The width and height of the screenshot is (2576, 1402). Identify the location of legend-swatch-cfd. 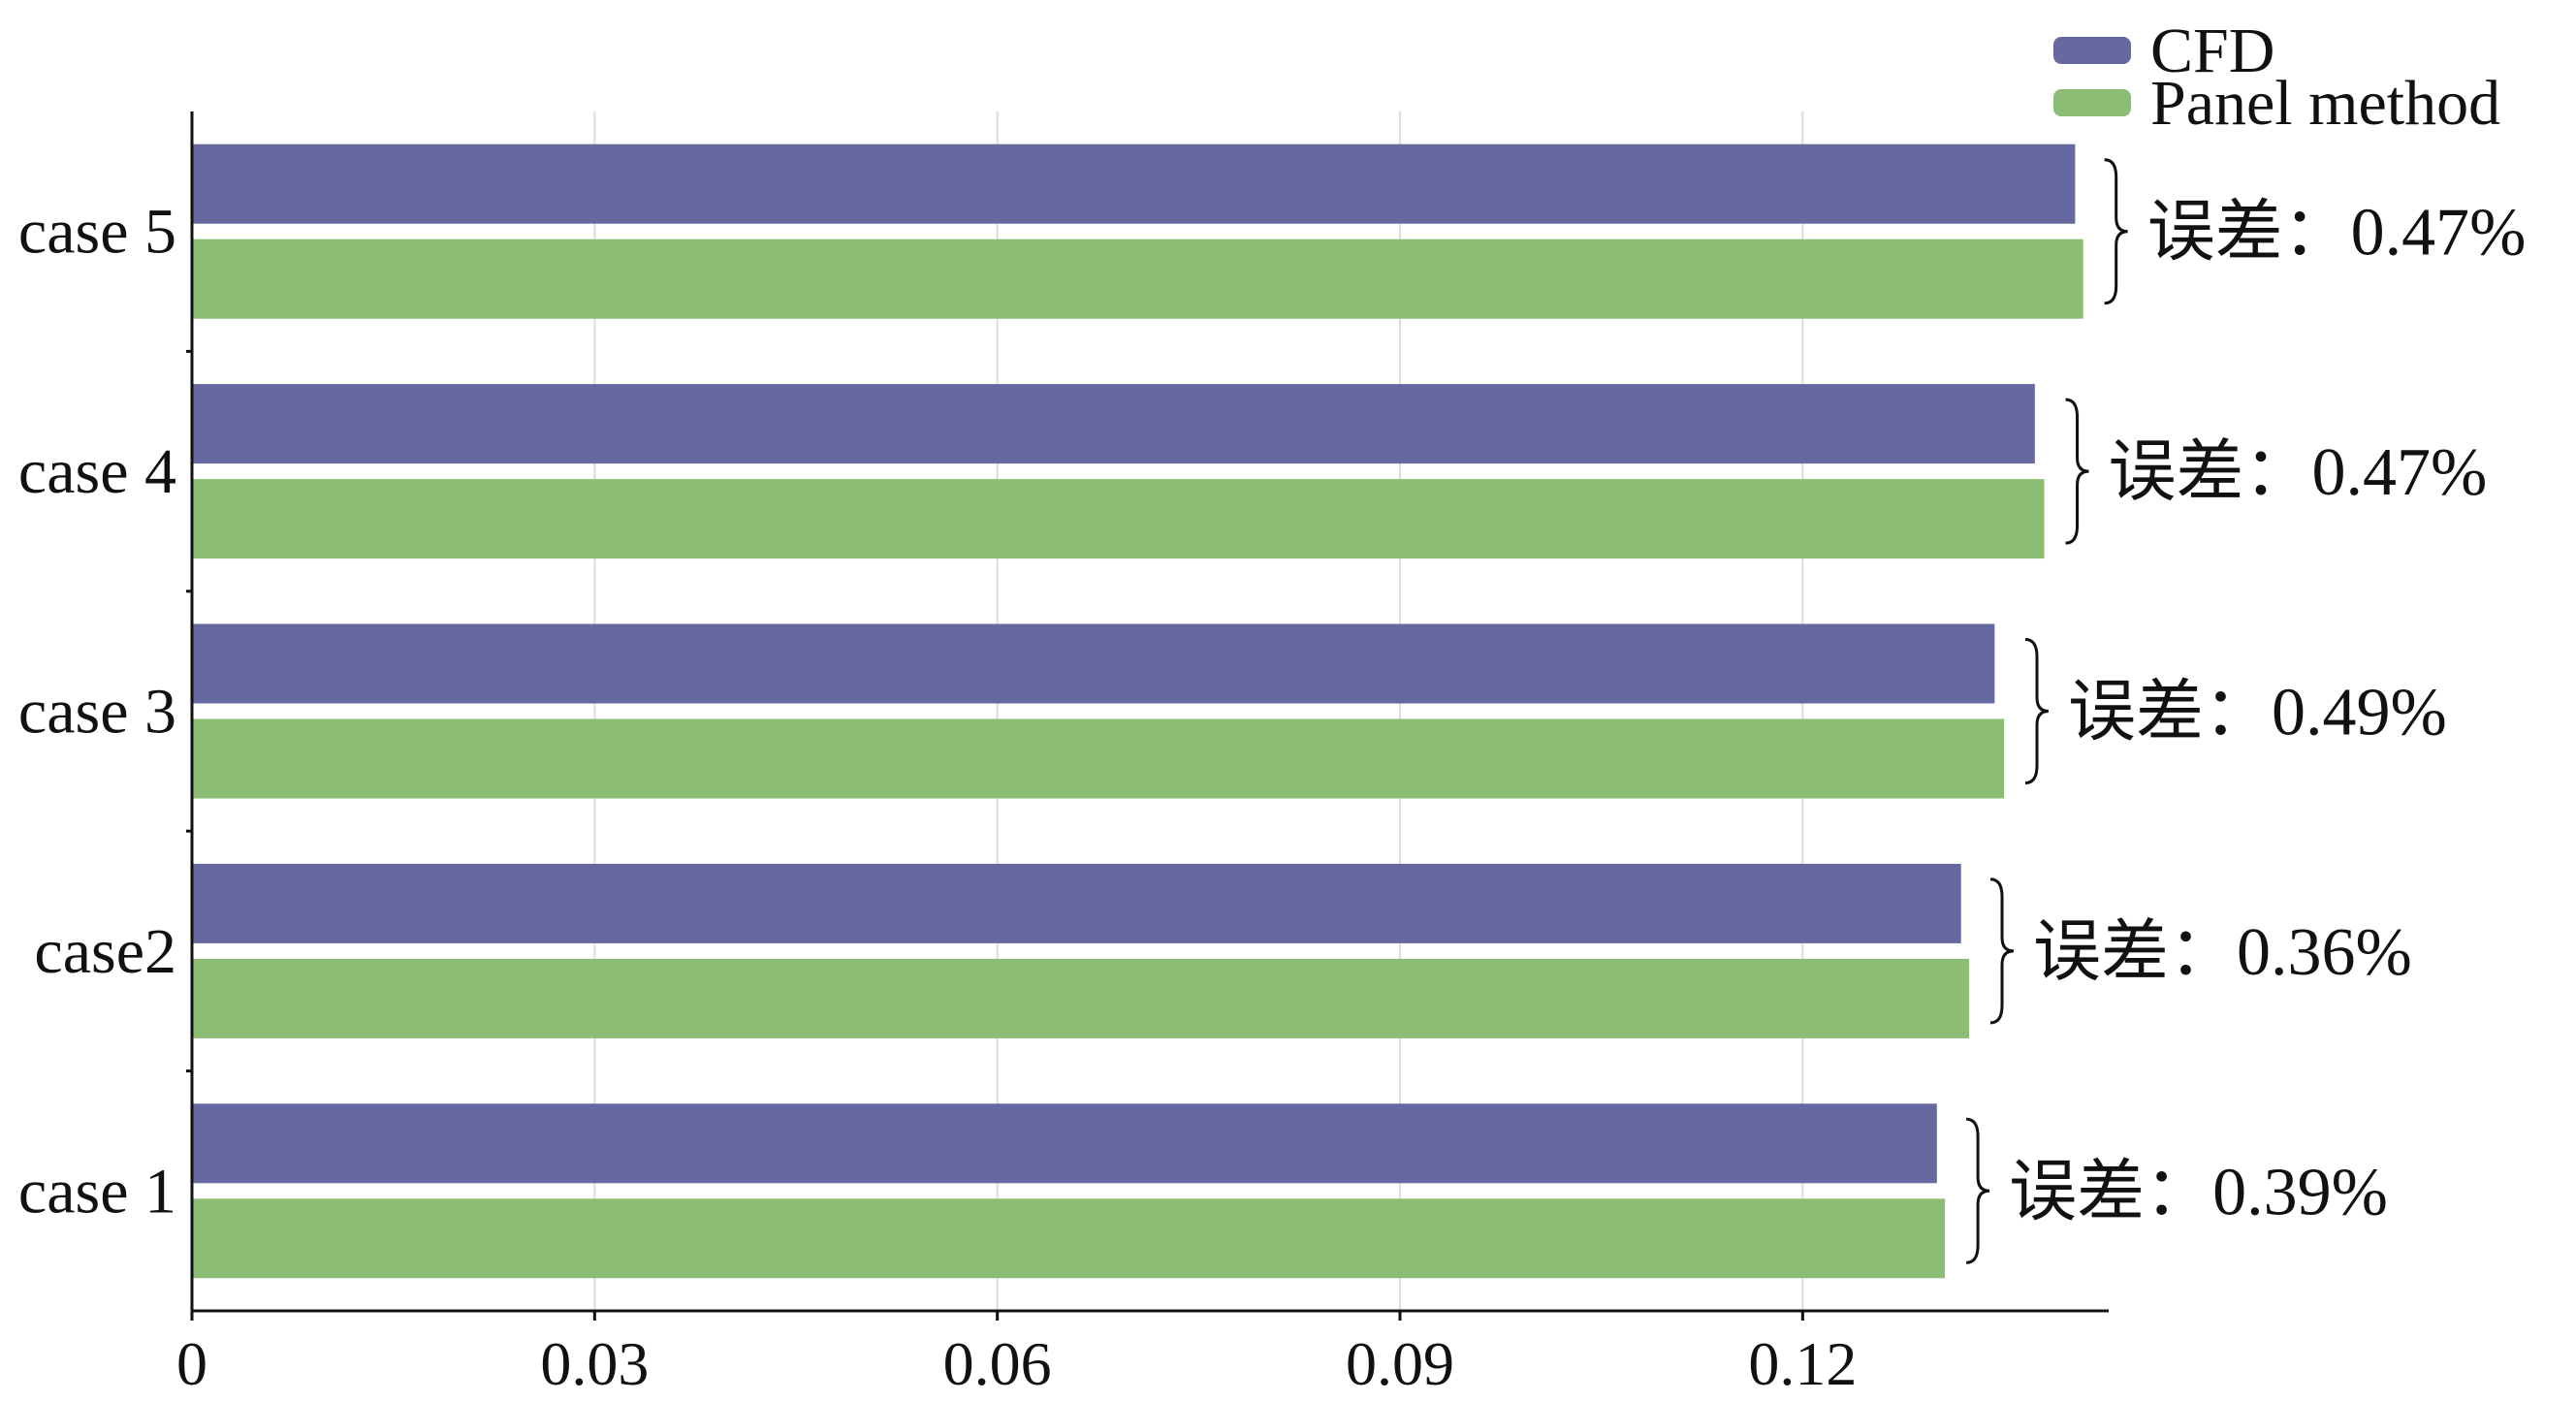
(2092, 50).